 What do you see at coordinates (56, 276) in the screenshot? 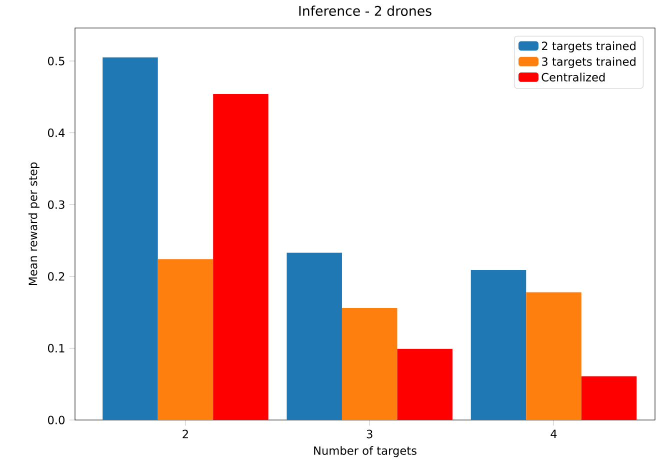
I see `y-tick-label: 0.2` at bounding box center [56, 276].